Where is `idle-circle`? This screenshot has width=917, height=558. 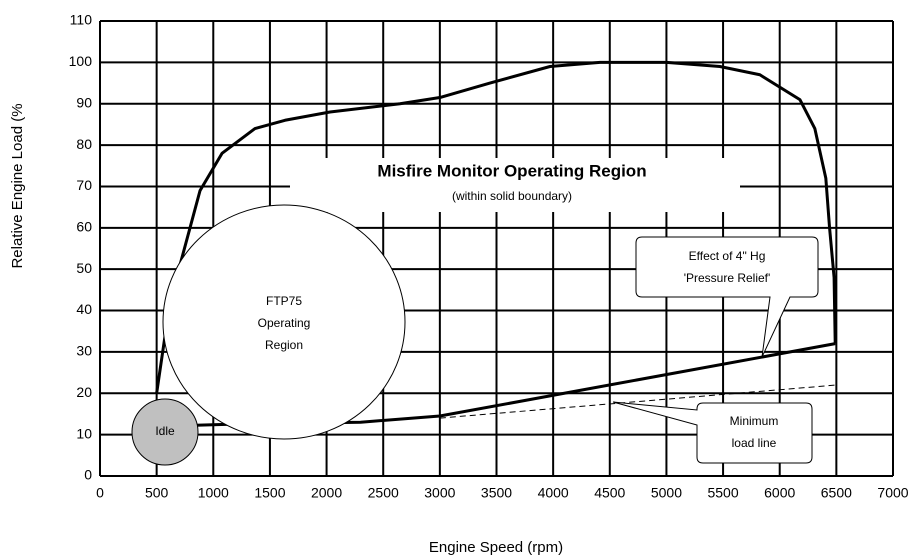 idle-circle is located at coordinates (165, 432).